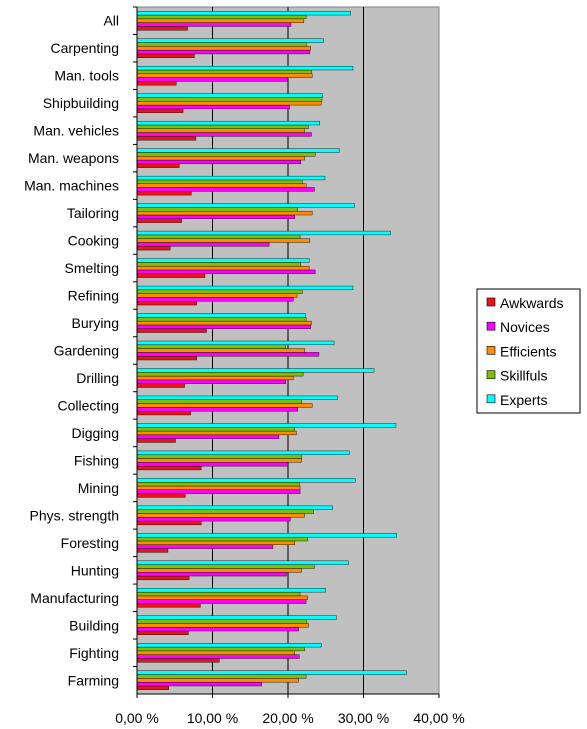 This screenshot has height=729, width=587. What do you see at coordinates (242, 562) in the screenshot?
I see `bar-hunting-experts` at bounding box center [242, 562].